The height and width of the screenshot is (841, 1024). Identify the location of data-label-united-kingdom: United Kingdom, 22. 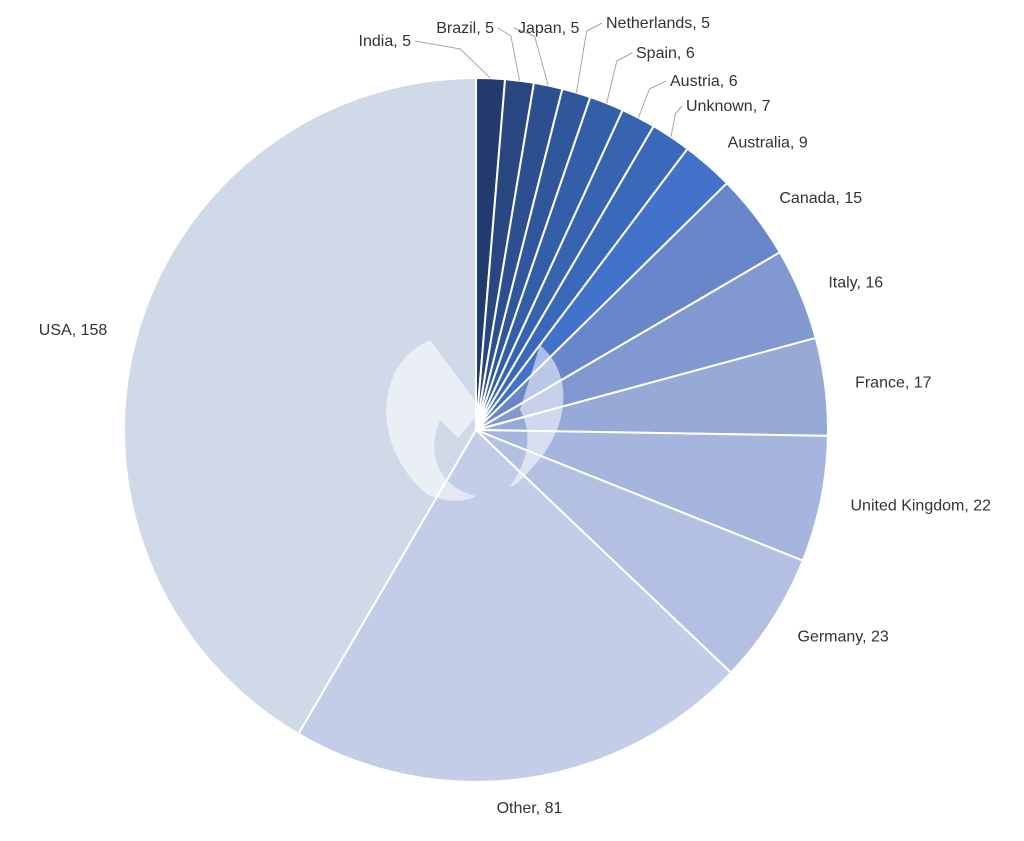
(921, 505).